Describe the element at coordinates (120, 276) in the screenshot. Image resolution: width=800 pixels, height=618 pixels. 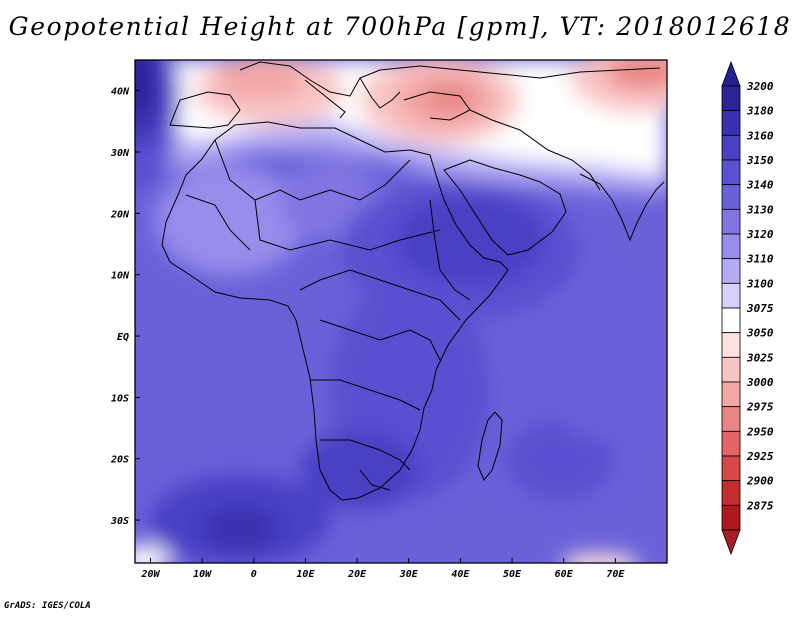
I see `lat-tick-label: 10N` at that location.